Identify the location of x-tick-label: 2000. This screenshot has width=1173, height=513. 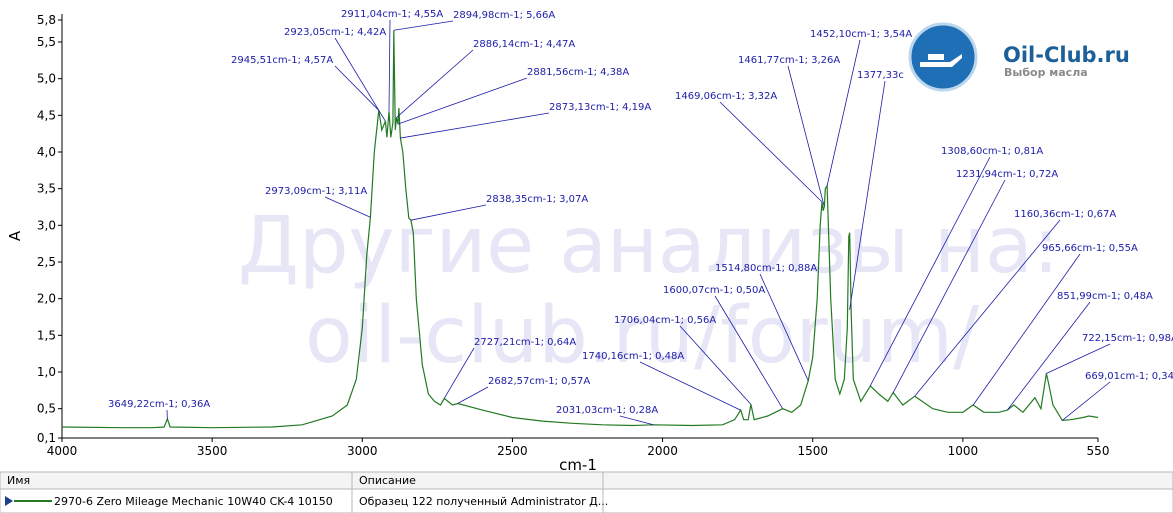
(662, 451).